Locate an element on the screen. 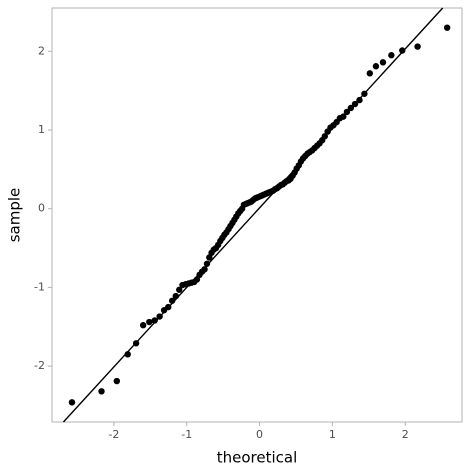 The height and width of the screenshot is (474, 474). x-tick-label: 0 is located at coordinates (259, 434).